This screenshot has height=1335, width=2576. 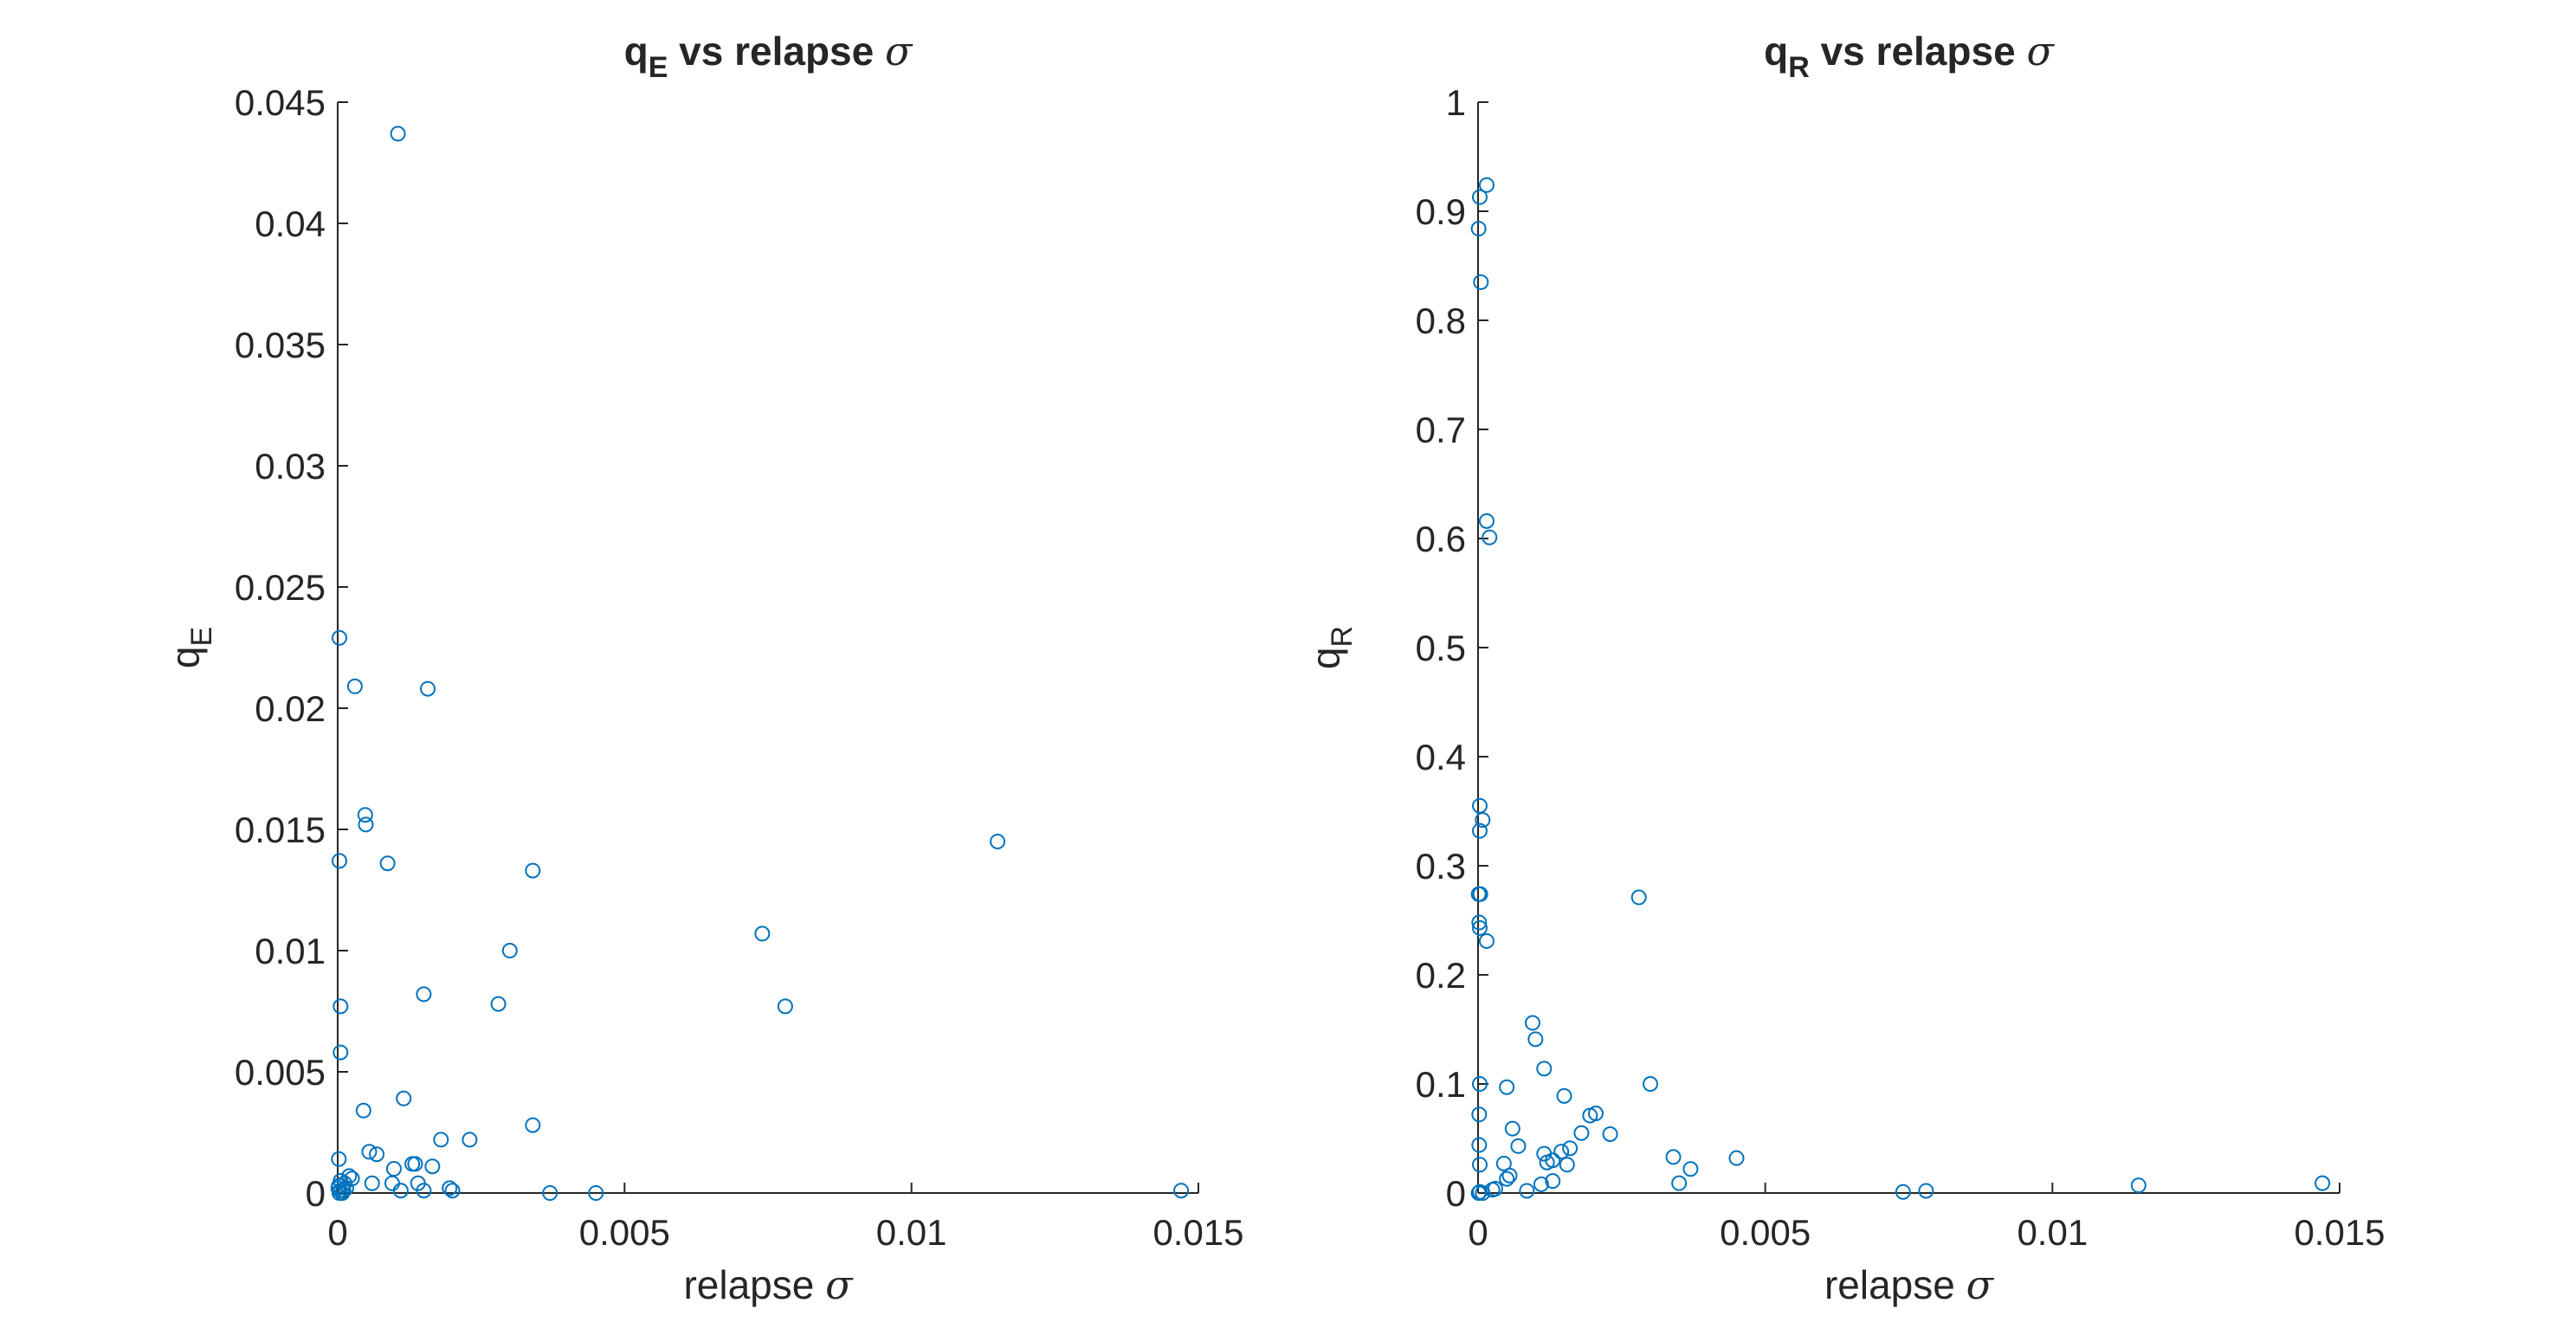 What do you see at coordinates (1478, 1233) in the screenshot?
I see `x-tick-label: 0` at bounding box center [1478, 1233].